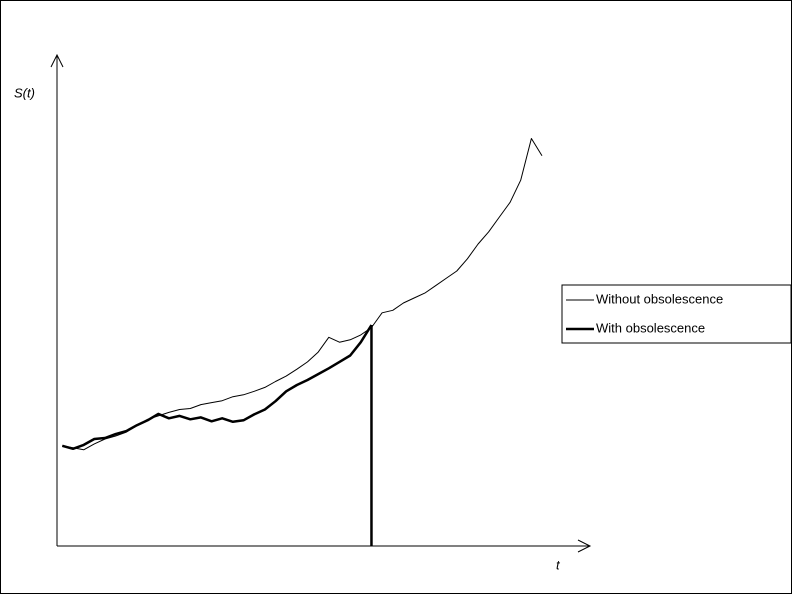 This screenshot has height=594, width=792. Describe the element at coordinates (659, 298) in the screenshot. I see `legend-label: Without obsolescence` at that location.